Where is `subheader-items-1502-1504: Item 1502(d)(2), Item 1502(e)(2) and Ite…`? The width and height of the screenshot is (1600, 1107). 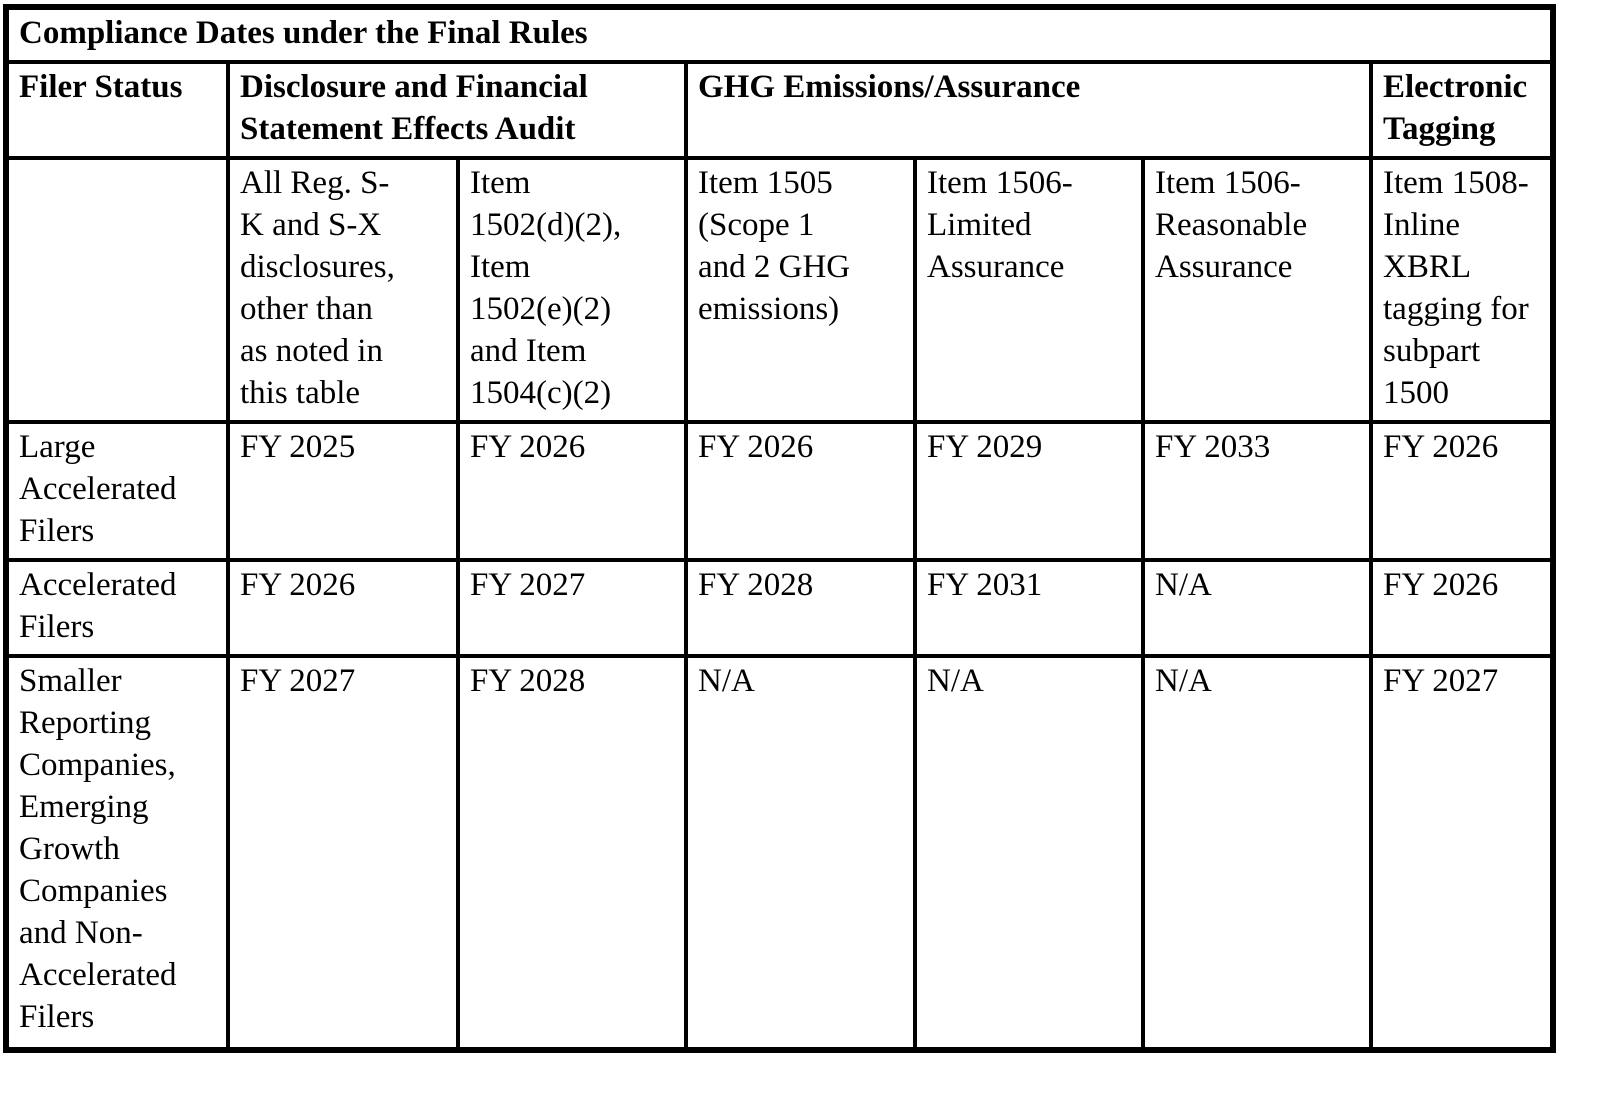 subheader-items-1502-1504: Item 1502(d)(2), Item 1502(e)(2) and Ite… is located at coordinates (572, 290).